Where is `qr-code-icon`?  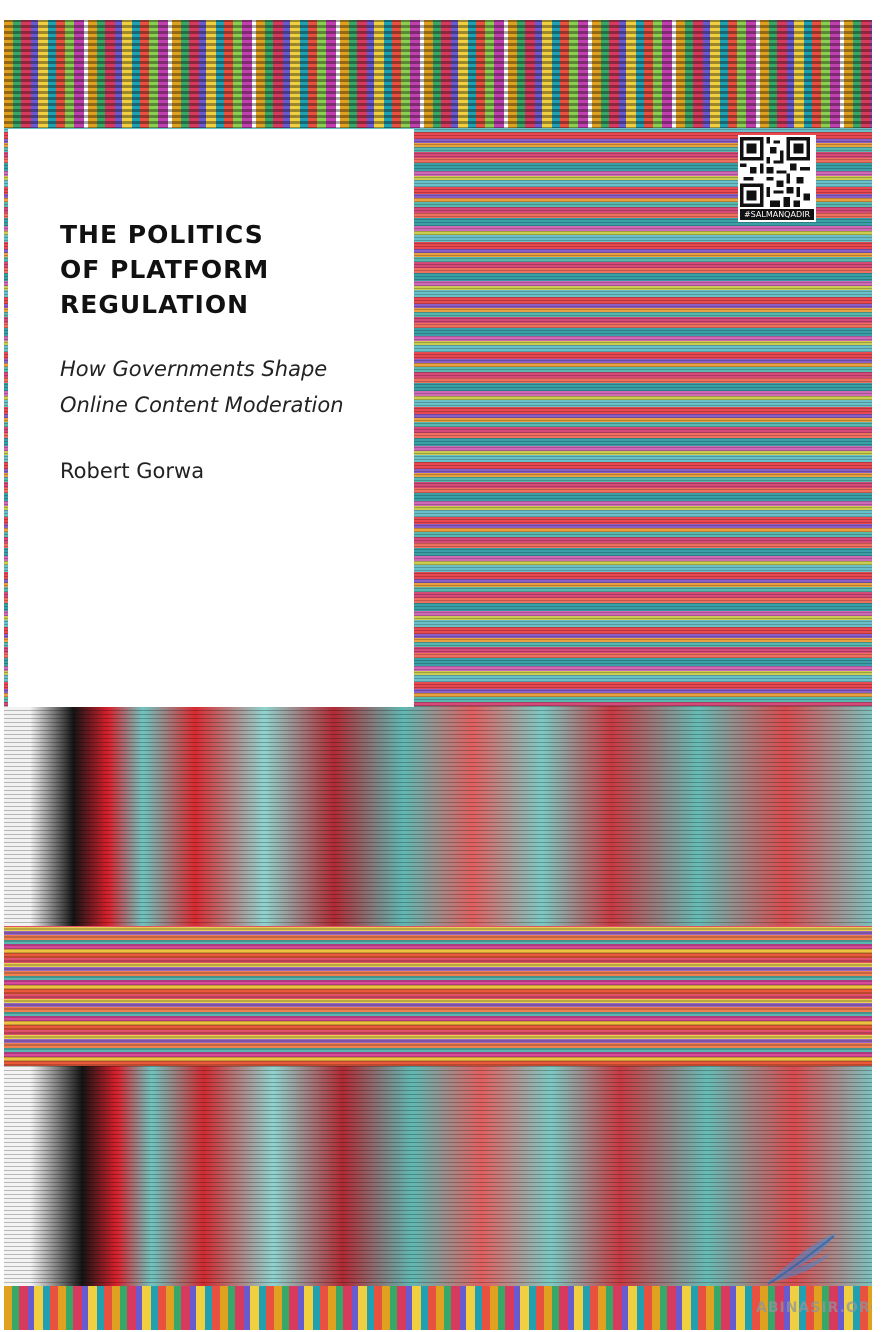 qr-code-icon is located at coordinates (775, 172).